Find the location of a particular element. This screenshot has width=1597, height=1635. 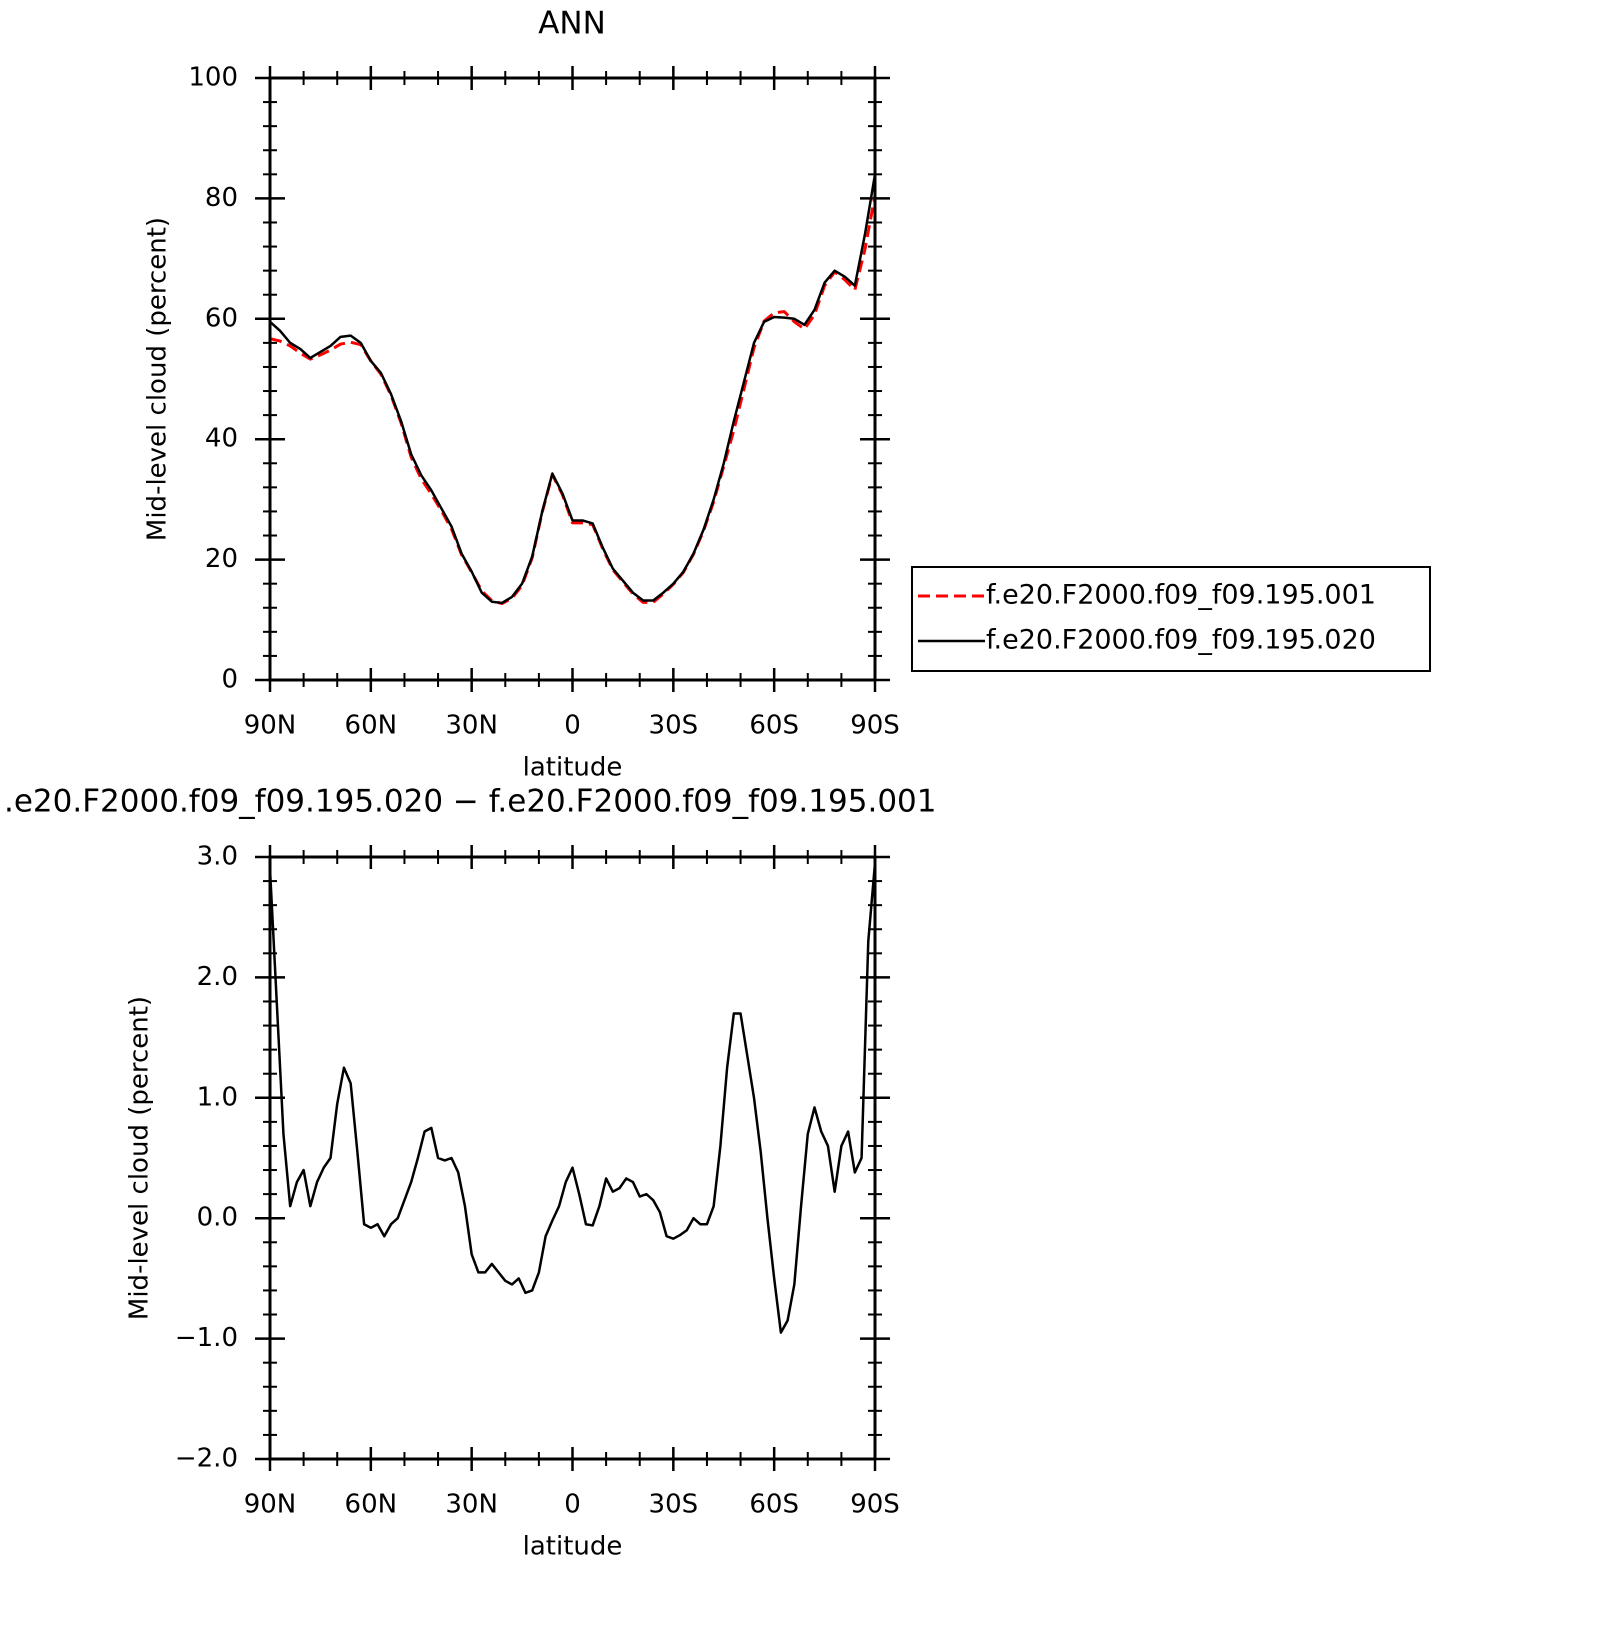

y-tick-label: 20 is located at coordinates (221, 559).